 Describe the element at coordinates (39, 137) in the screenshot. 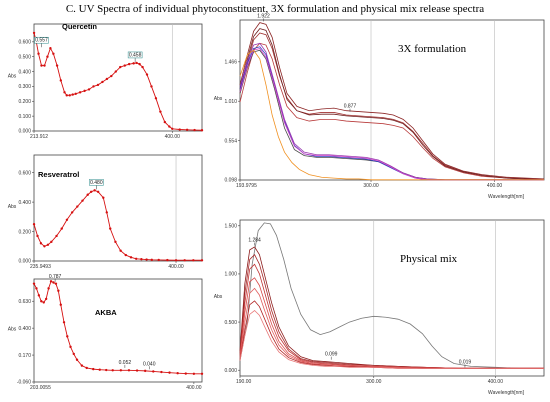

I see `x-tick-label: 213.912` at that location.